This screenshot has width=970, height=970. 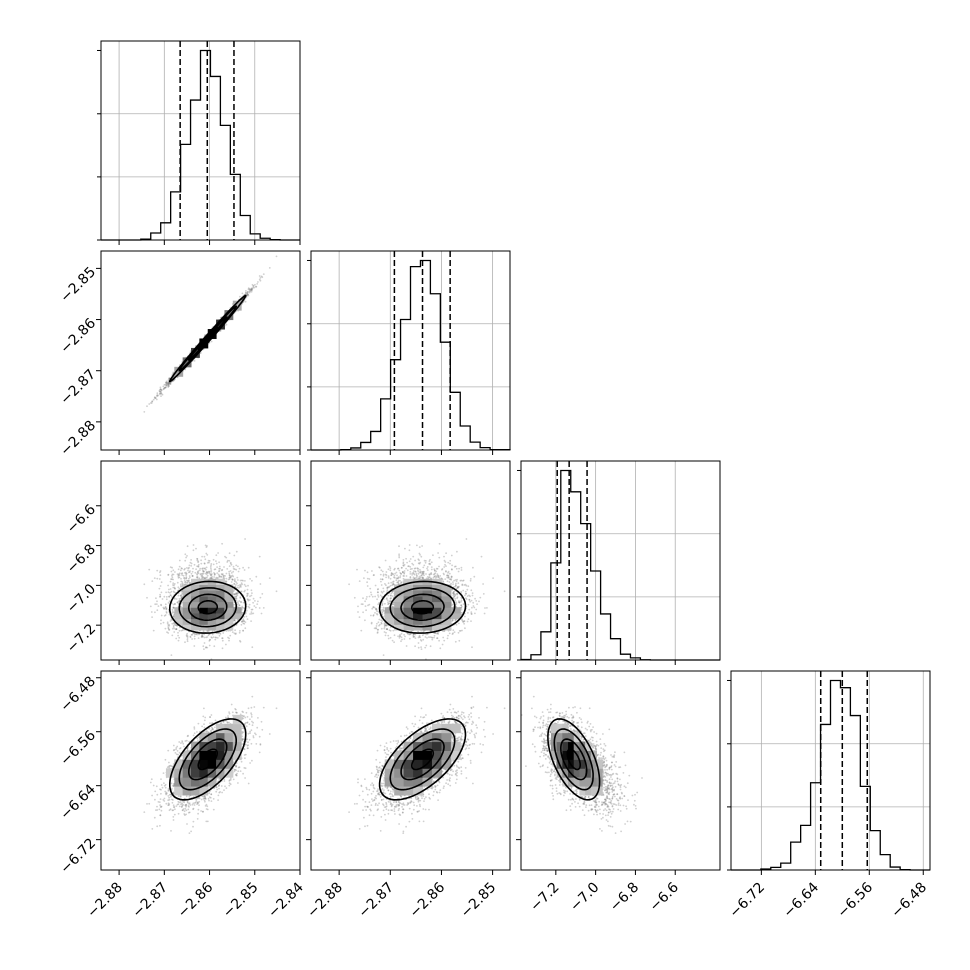 I want to click on density-cell, so click(x=187, y=362).